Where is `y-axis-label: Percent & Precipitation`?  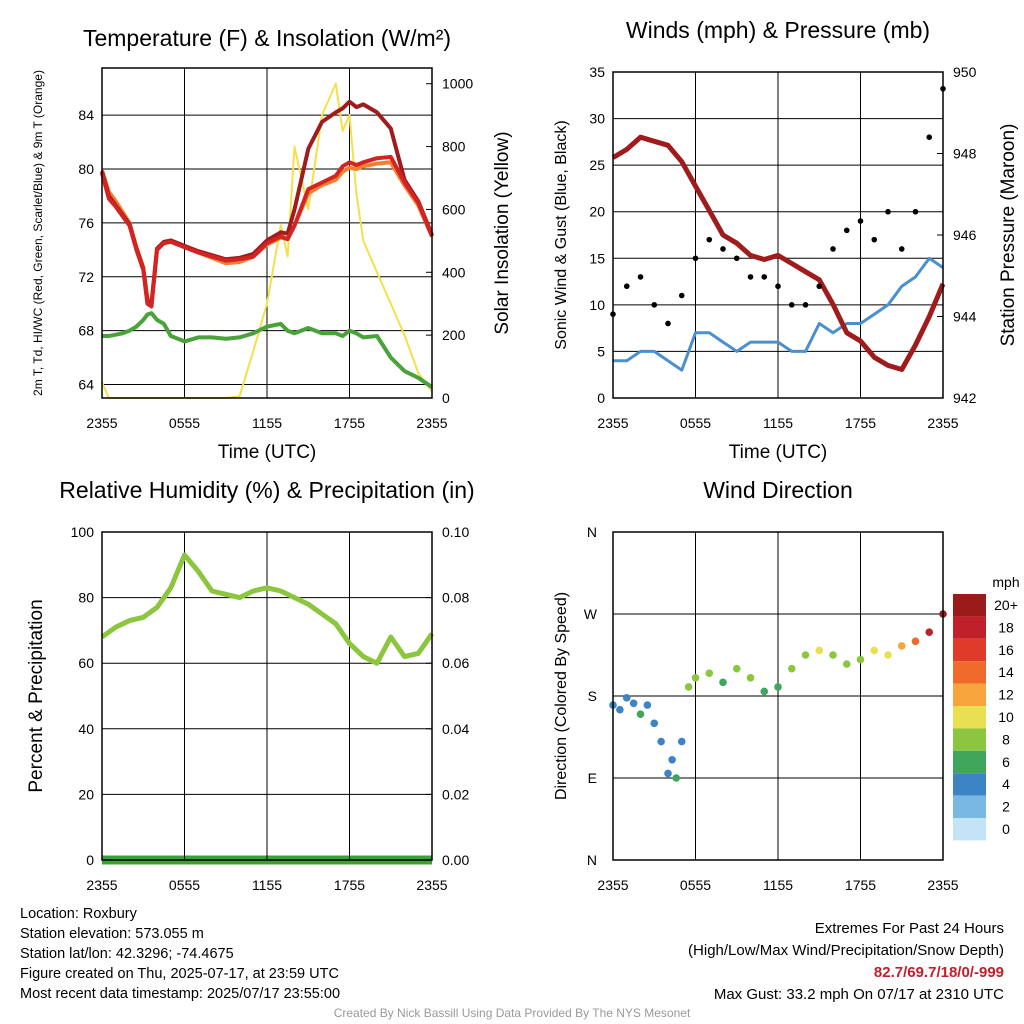
y-axis-label: Percent & Precipitation is located at coordinates (36, 695).